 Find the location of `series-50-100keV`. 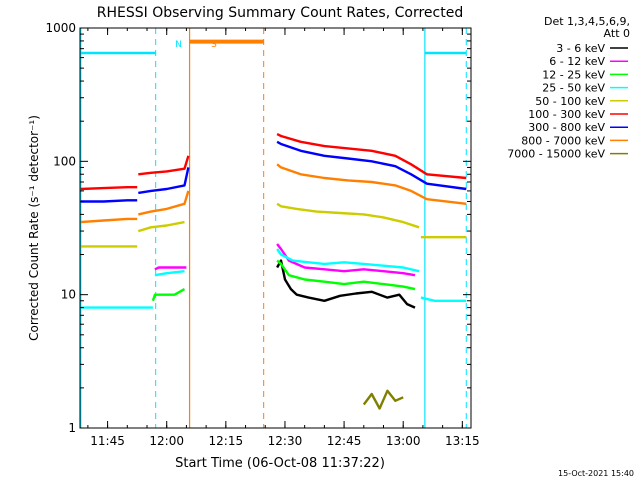

series-50-100keV is located at coordinates (273, 225).